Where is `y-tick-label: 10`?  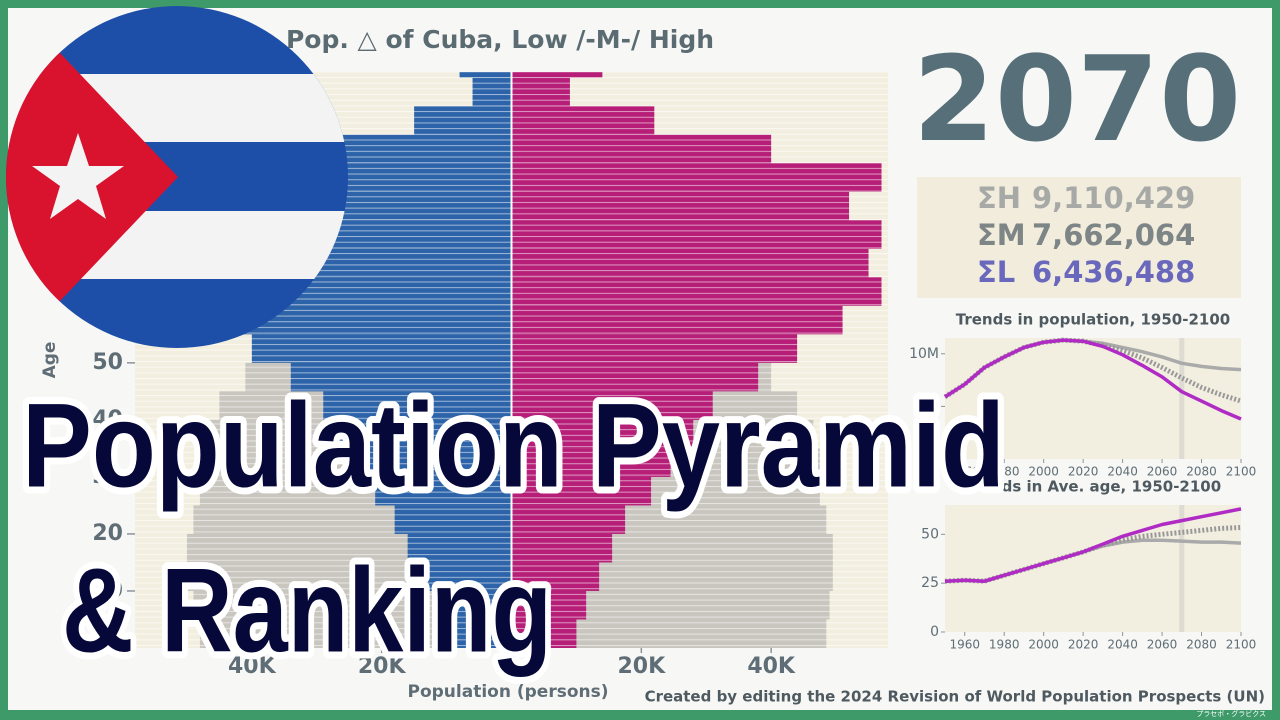 y-tick-label: 10 is located at coordinates (107, 590).